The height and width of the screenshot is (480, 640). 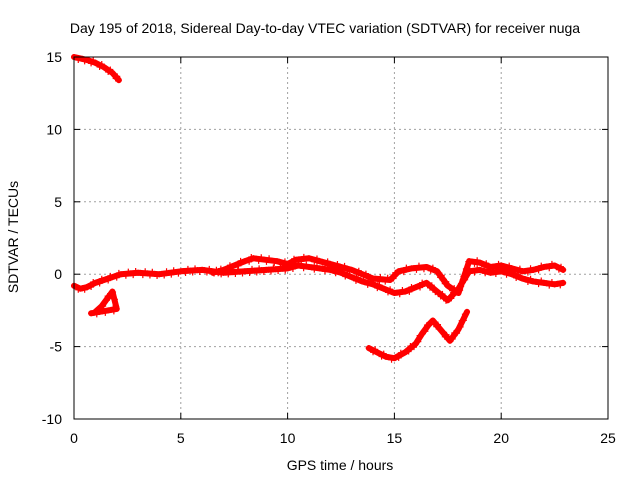 What do you see at coordinates (58, 274) in the screenshot?
I see `y-tick-label: 0` at bounding box center [58, 274].